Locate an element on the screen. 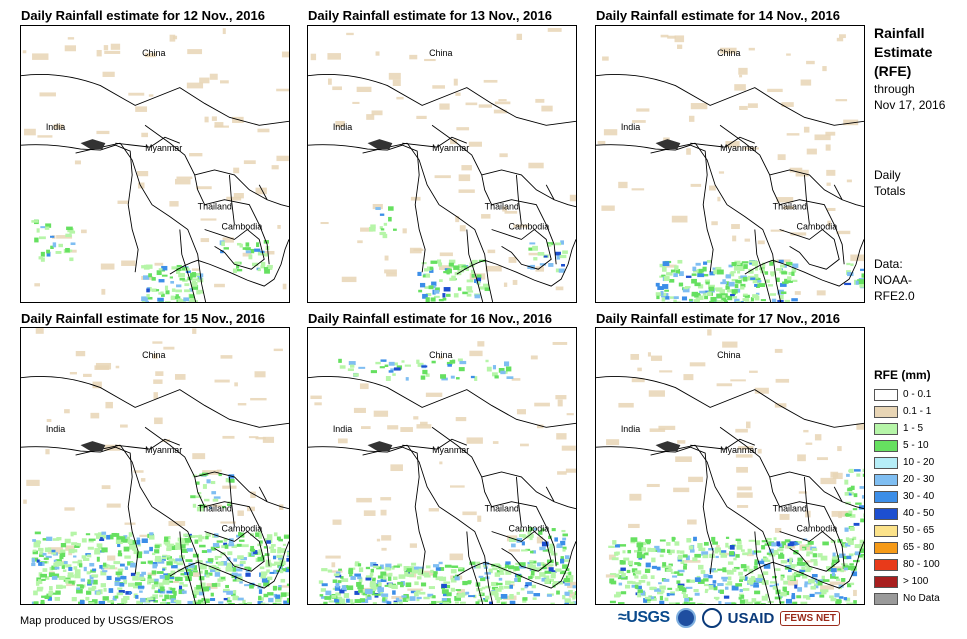 The height and width of the screenshot is (639, 967). country-label-myanmar: Myanmar is located at coordinates (738, 450).